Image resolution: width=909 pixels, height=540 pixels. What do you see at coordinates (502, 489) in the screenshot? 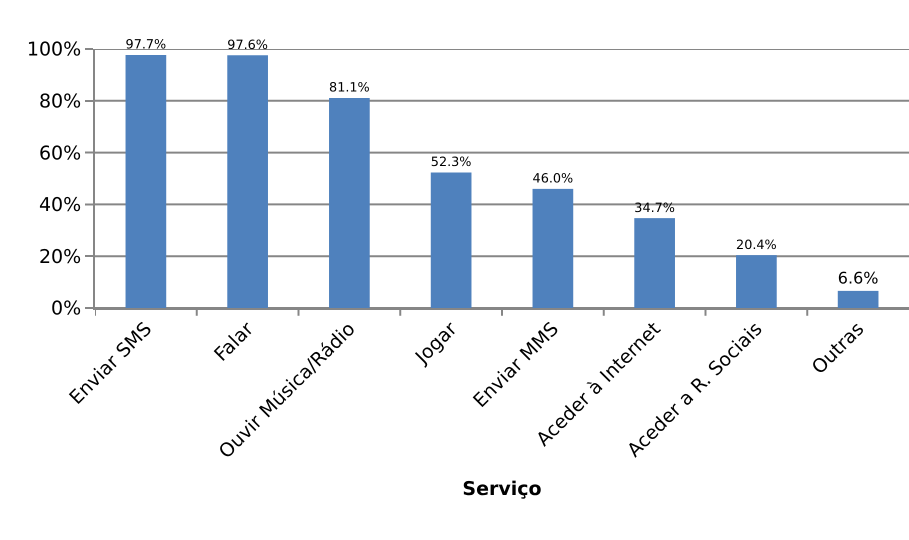
I see `x-axis-title: Serviço` at bounding box center [502, 489].